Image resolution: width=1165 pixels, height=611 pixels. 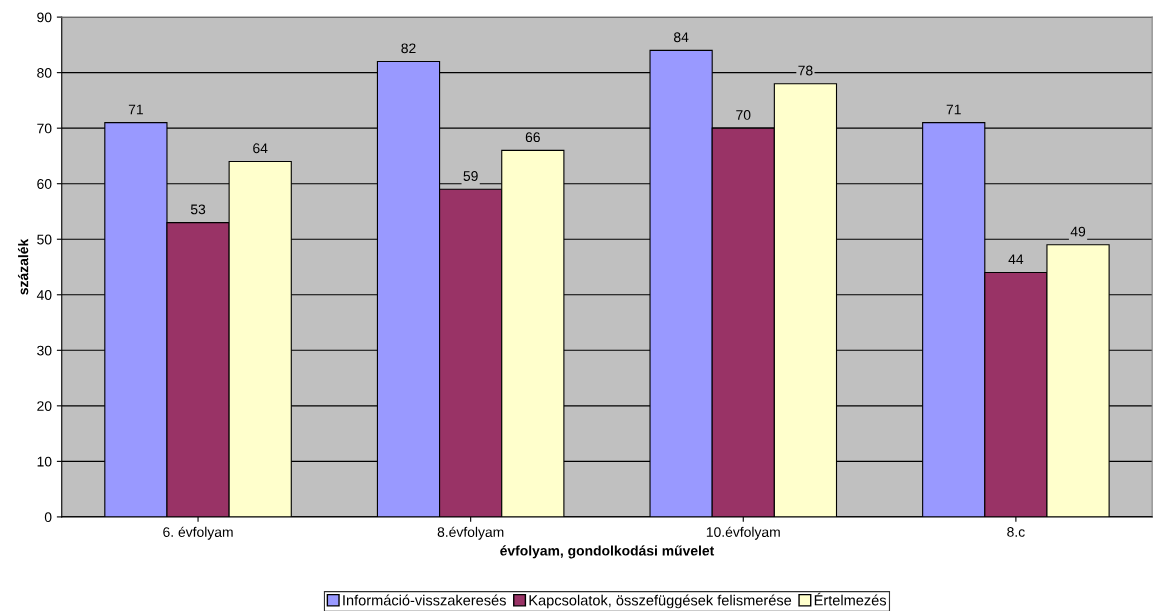 What do you see at coordinates (850, 599) in the screenshot?
I see `legend-label: Értelmezés` at bounding box center [850, 599].